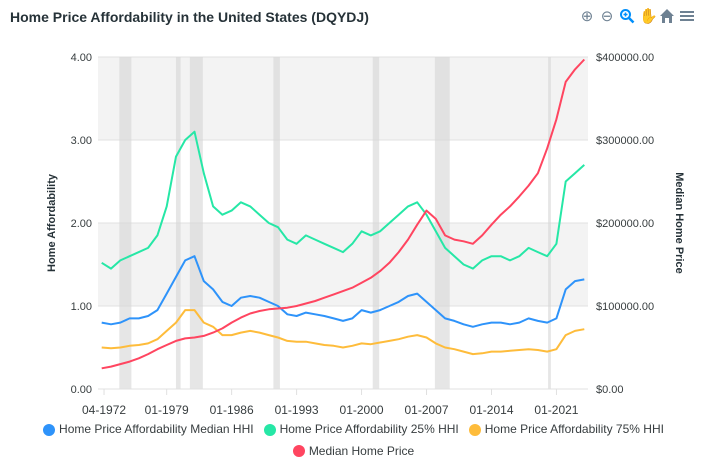  What do you see at coordinates (627, 17) in the screenshot?
I see `selection-zoom-icon` at bounding box center [627, 17].